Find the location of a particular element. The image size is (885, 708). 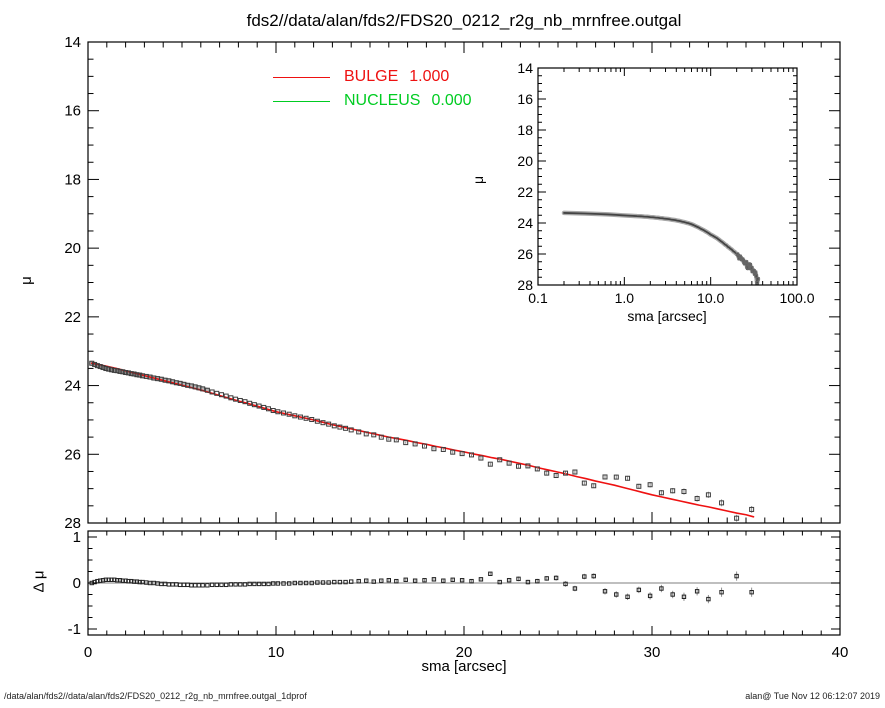

x-tick-label: 0 is located at coordinates (88, 652).